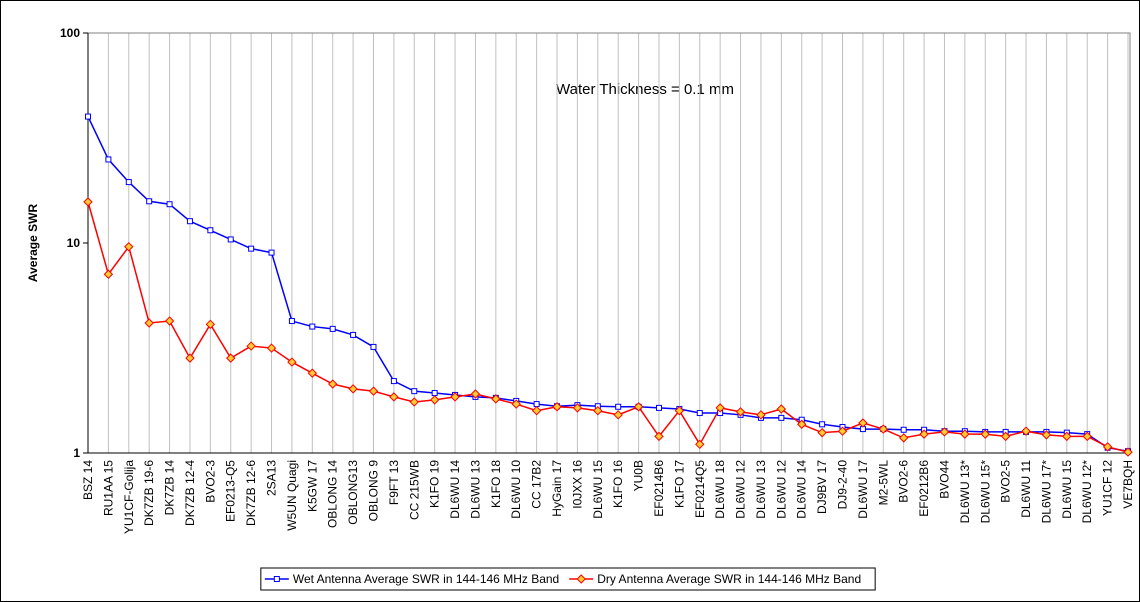  What do you see at coordinates (496, 484) in the screenshot?
I see `x-tick-label: K1FO 18` at bounding box center [496, 484].